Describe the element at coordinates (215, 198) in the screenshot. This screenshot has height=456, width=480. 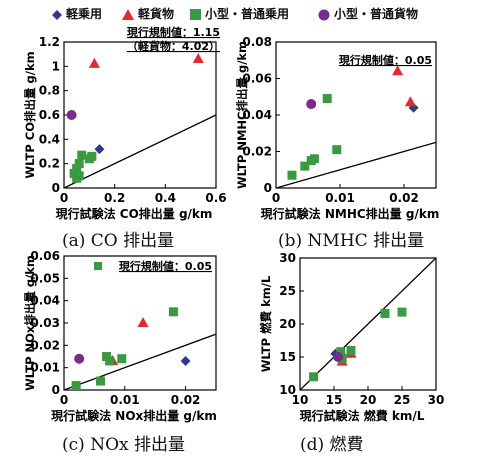
I see `x-tick-label: 0.6` at that location.